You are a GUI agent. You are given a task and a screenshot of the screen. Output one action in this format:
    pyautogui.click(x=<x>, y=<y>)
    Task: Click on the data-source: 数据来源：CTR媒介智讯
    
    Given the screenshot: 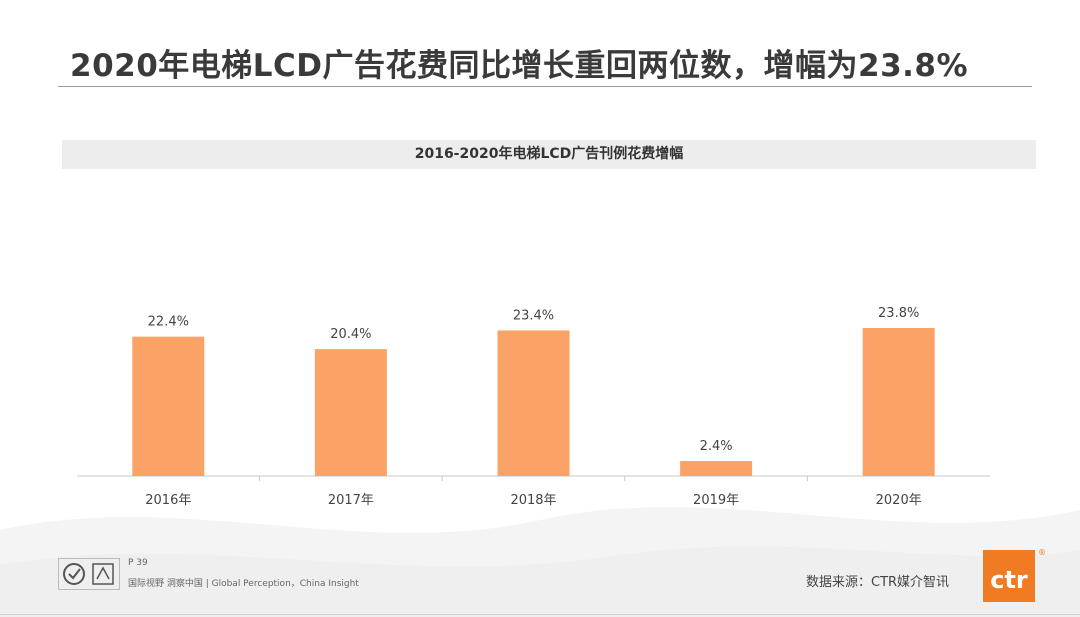 What is the action you would take?
    pyautogui.click(x=878, y=582)
    